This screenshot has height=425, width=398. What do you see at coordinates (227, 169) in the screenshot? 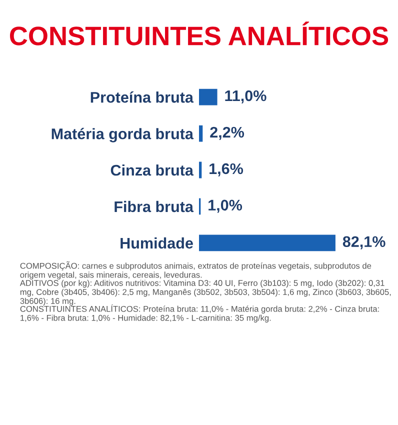
I see `data-label: 1,6%` at bounding box center [227, 169].